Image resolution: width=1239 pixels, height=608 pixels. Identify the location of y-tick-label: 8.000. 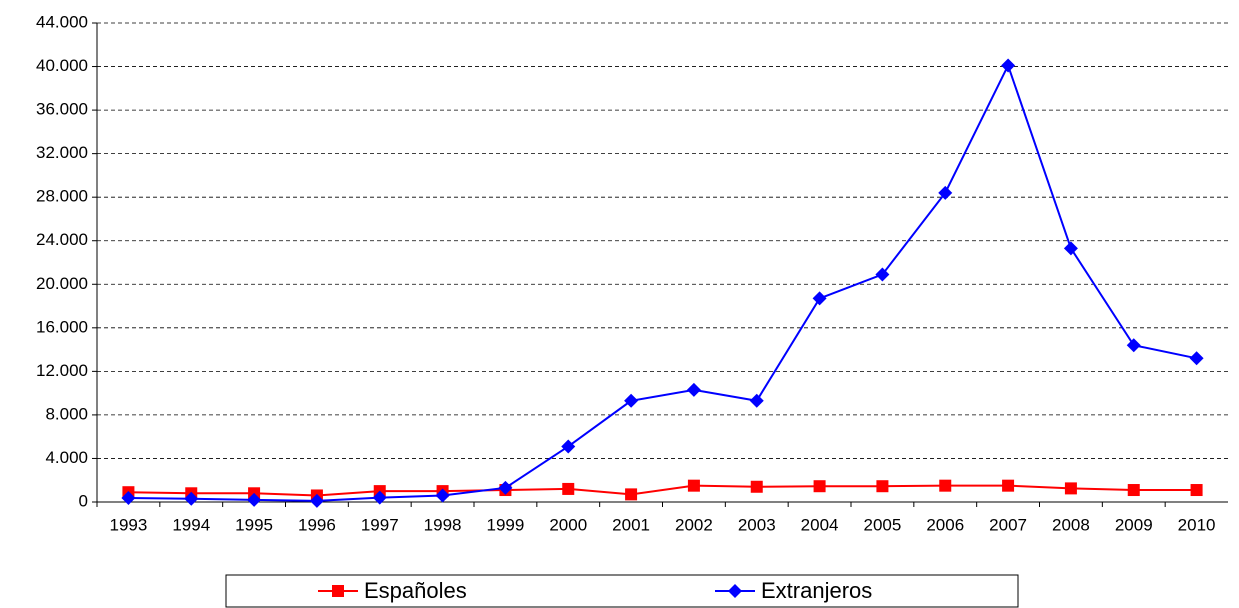
(66, 413).